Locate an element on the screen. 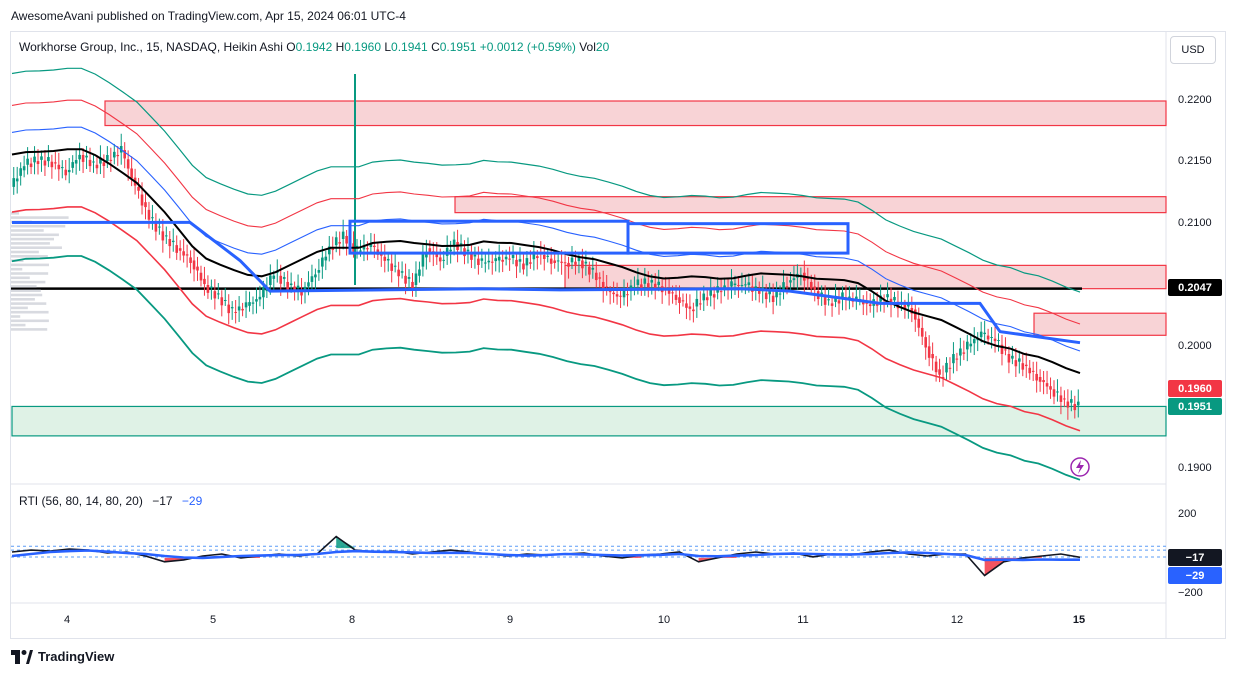 The width and height of the screenshot is (1237, 677). price-tick: 0.2150 is located at coordinates (1195, 161).